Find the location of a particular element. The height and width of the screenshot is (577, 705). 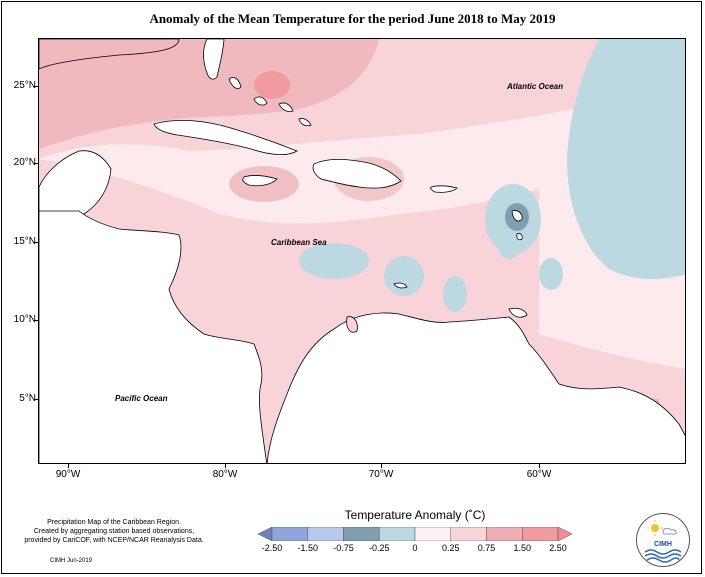

color-bar is located at coordinates (415, 534).